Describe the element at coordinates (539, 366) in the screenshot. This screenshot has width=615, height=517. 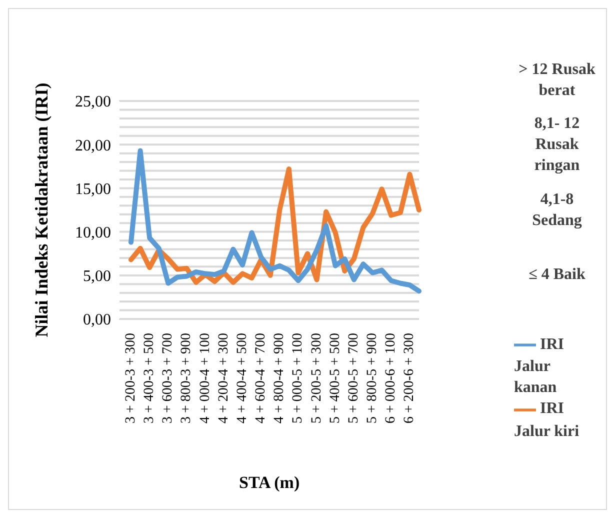
I see `legend-label: IRI Jalur kanan` at that location.